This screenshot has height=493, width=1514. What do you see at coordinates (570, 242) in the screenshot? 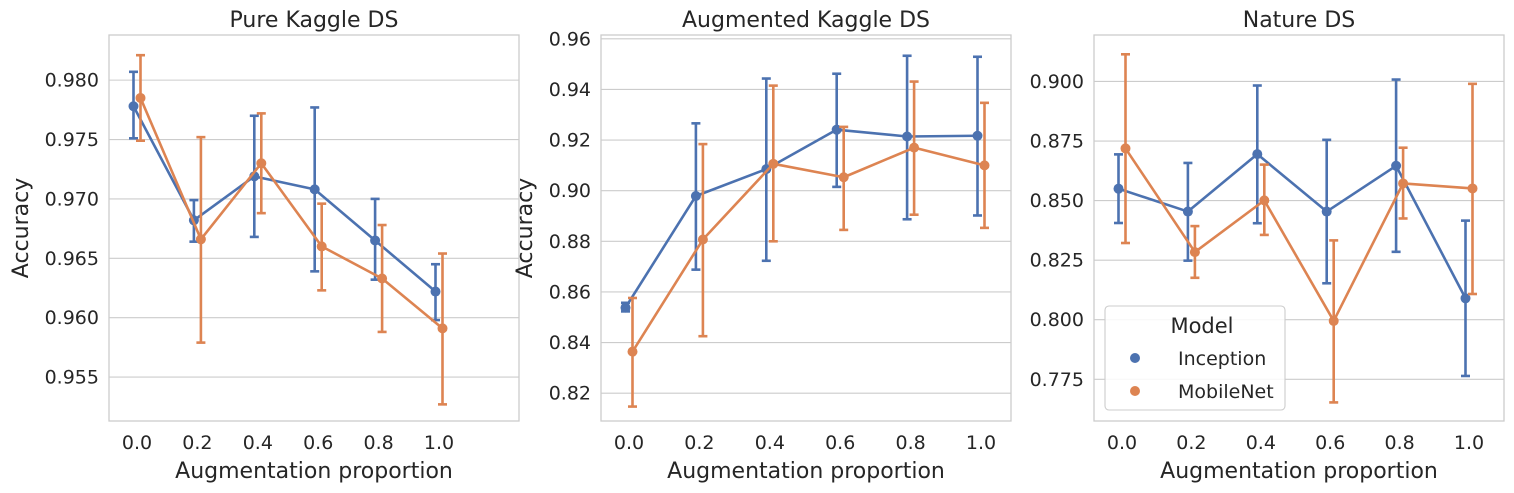
I see `y-tick-label: 0.88` at bounding box center [570, 242].